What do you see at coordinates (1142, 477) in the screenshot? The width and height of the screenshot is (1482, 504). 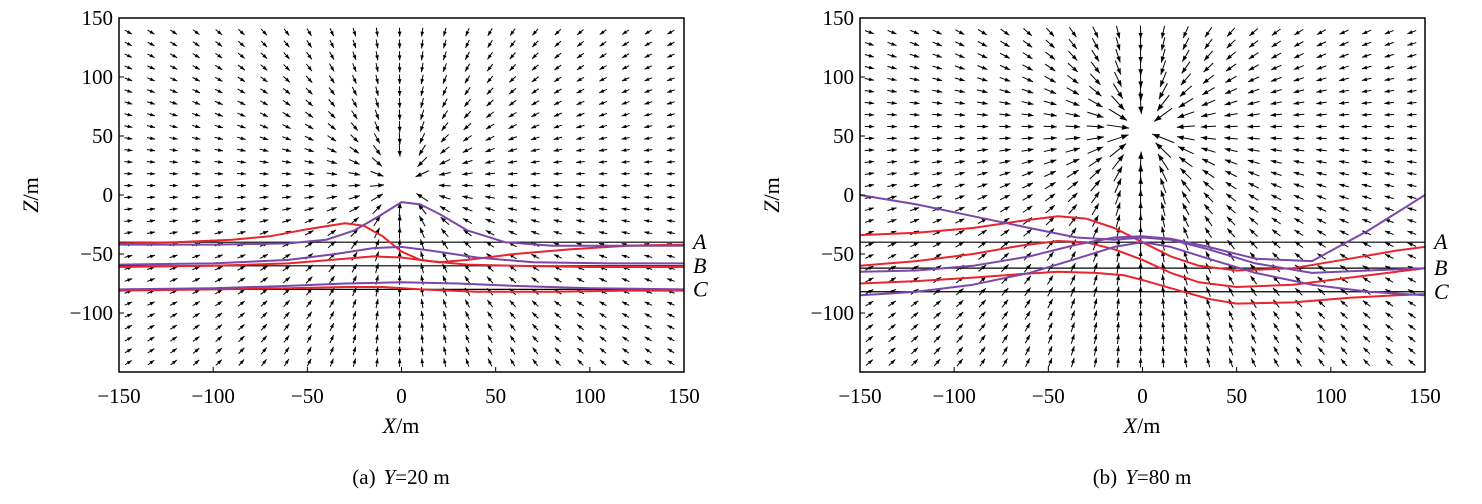 I see `caption-b: (b) Y=80 m` at bounding box center [1142, 477].